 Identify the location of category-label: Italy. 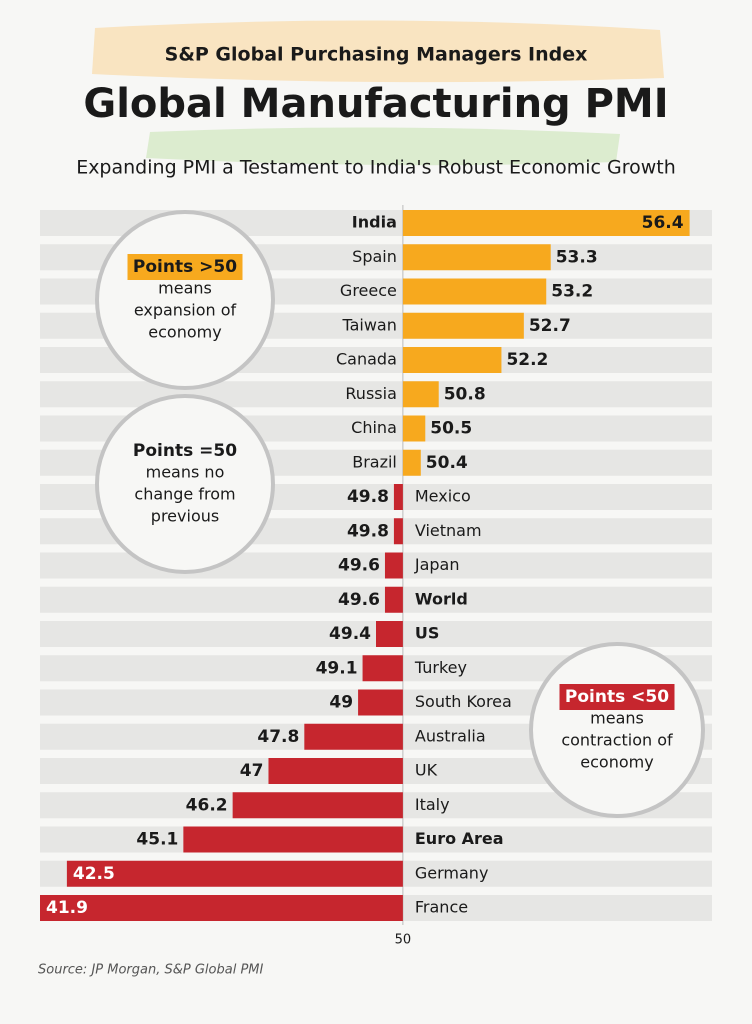
(432, 804).